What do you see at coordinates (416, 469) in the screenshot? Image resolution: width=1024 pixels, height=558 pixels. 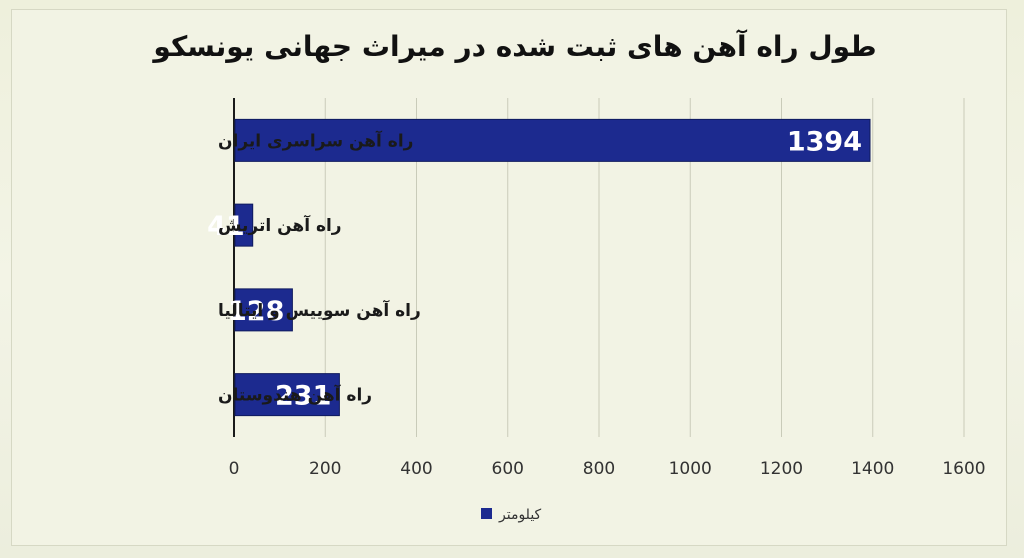 I see `x-tick-label: 400` at bounding box center [416, 469].